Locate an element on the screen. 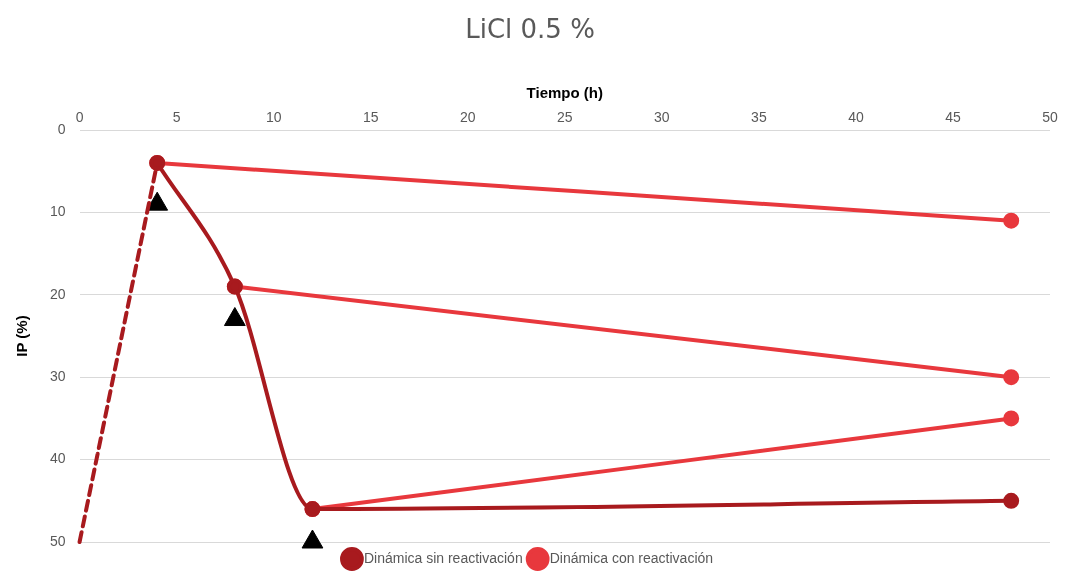  y-tick-label: 20 is located at coordinates (57, 293).